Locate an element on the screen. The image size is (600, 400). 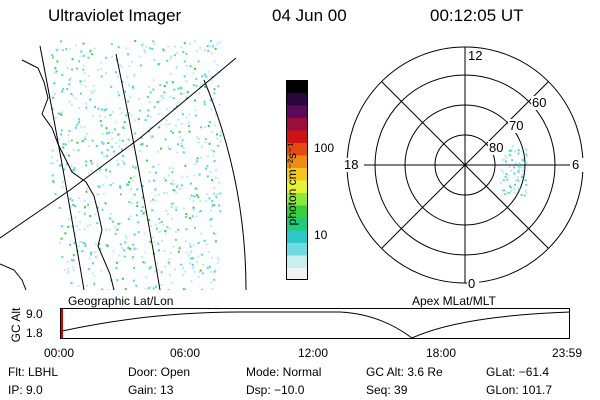
mlt-label-12: 12 is located at coordinates (475, 55).